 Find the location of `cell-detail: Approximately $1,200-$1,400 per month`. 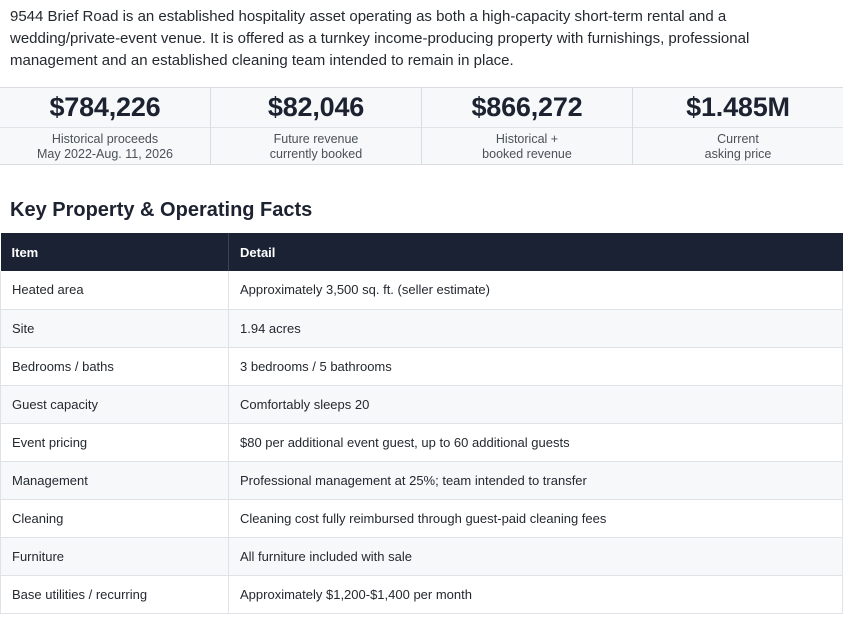

cell-detail: Approximately $1,200-$1,400 per month is located at coordinates (535, 594).